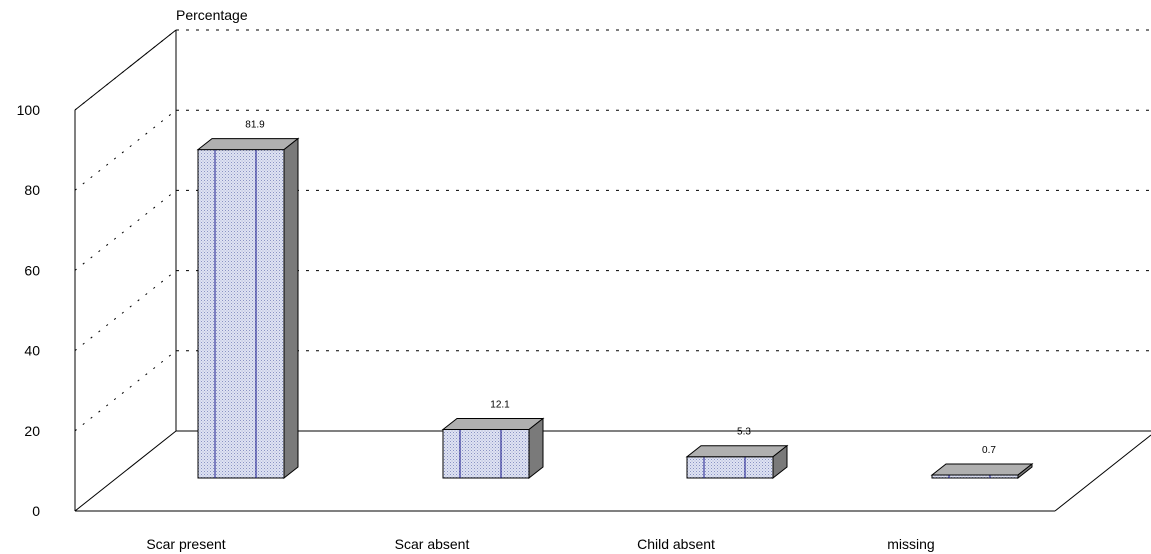 The width and height of the screenshot is (1151, 554). I want to click on y-tick-label: 40, so click(32, 351).